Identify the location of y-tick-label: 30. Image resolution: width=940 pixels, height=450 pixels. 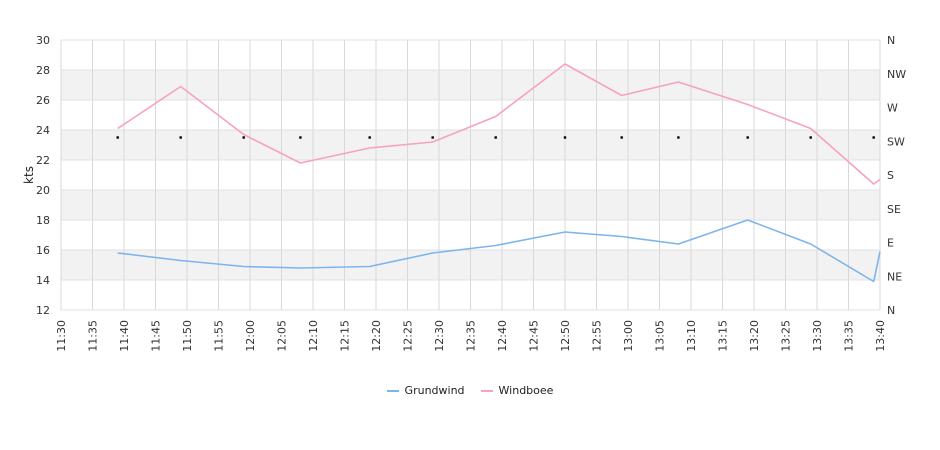
(43, 40).